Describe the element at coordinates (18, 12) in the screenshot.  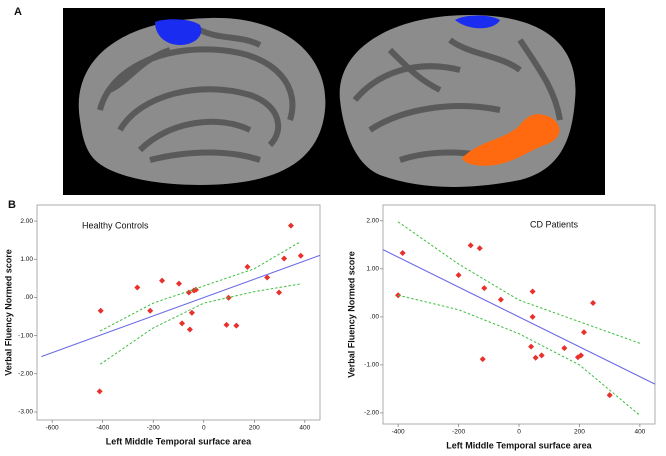
I see `panel-label: A` at that location.